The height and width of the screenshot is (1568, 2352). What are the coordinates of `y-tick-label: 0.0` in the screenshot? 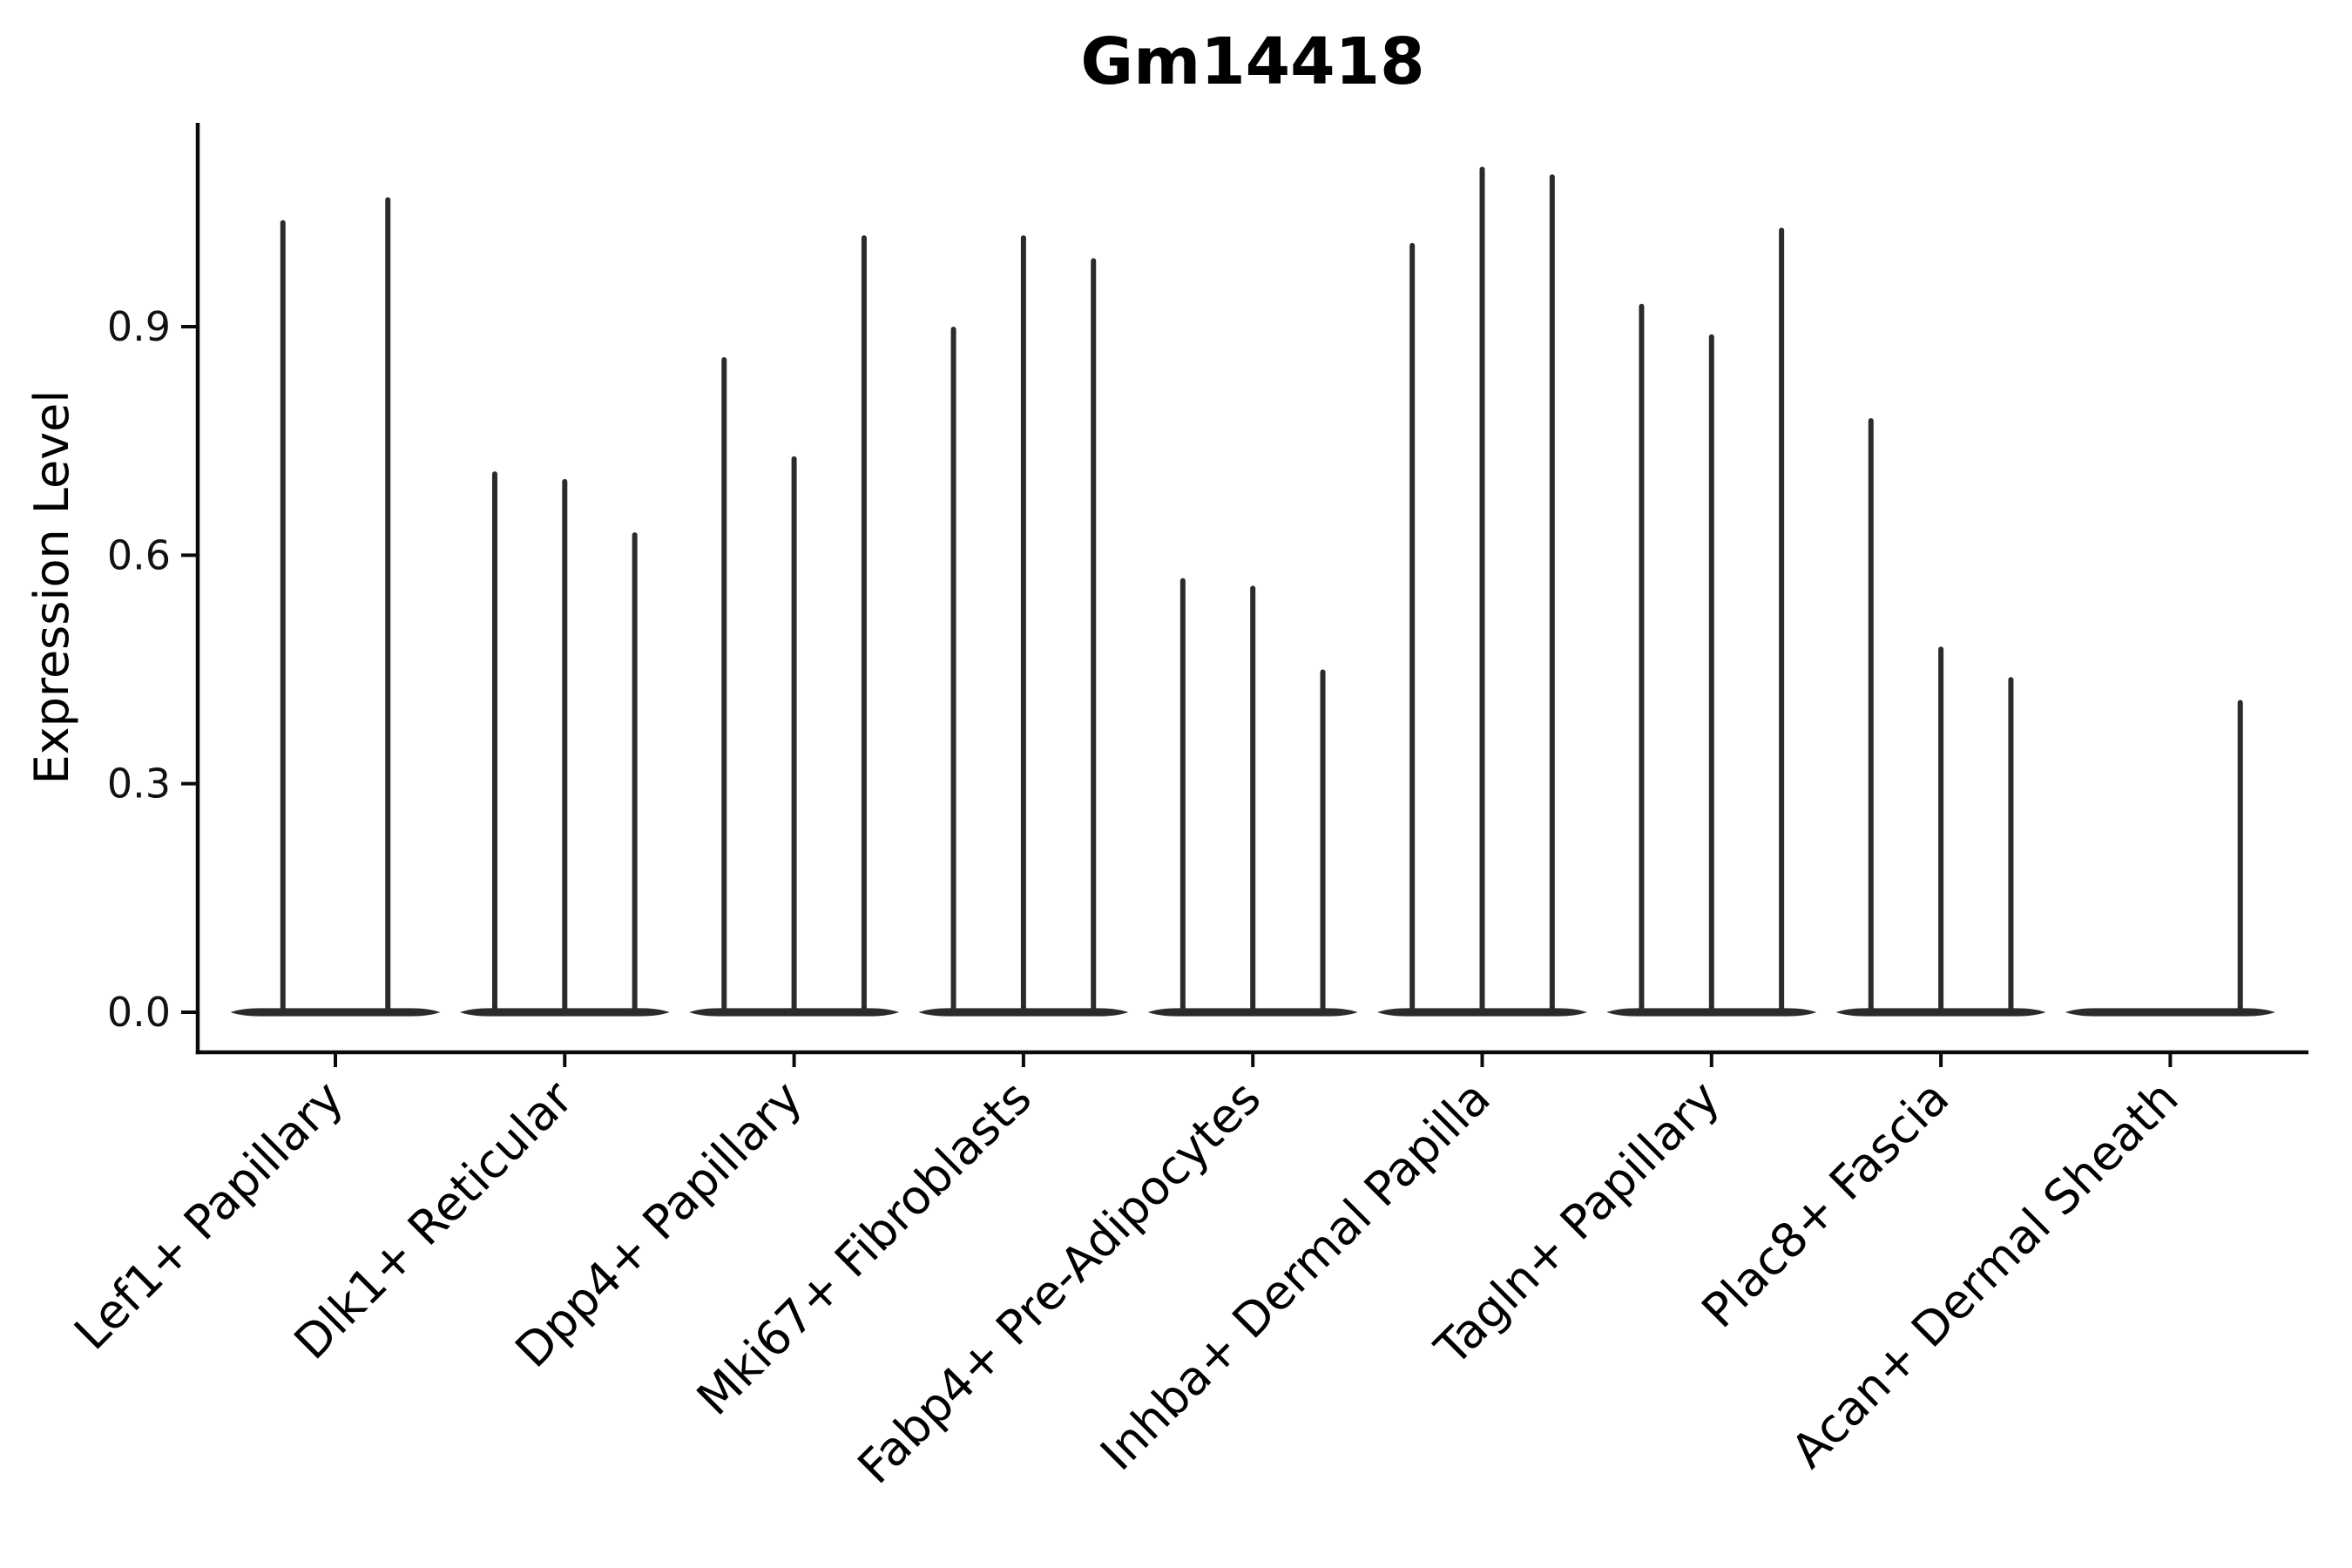 It's located at (139, 1013).